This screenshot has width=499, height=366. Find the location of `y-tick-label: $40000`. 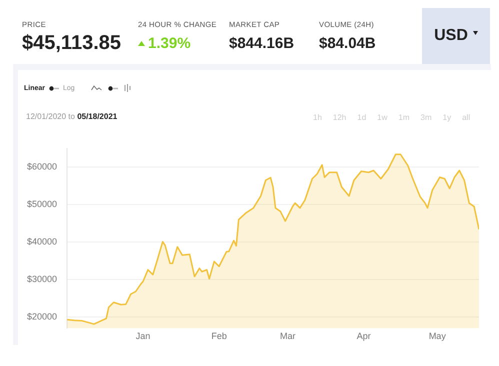

y-tick-label: $40000 is located at coordinates (42, 241).